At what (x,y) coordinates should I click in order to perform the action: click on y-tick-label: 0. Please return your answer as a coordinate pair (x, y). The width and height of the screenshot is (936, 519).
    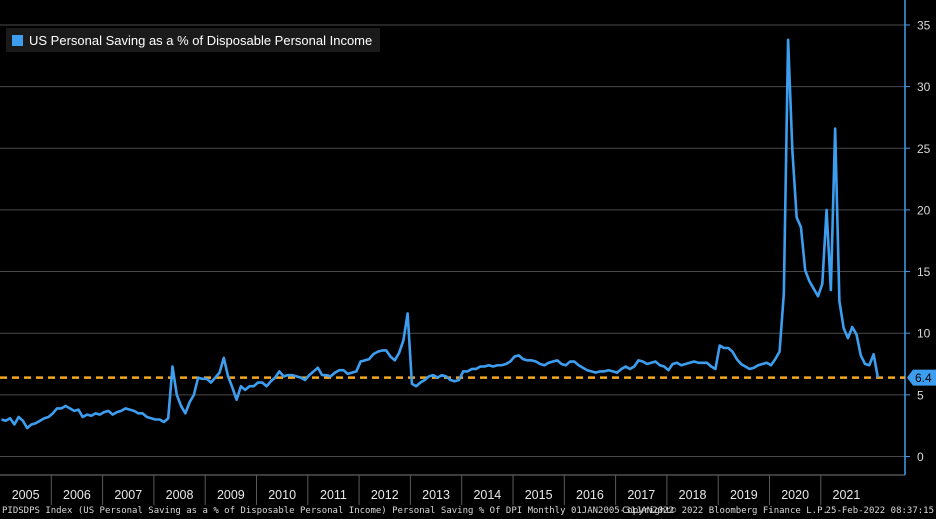
    Looking at the image, I should click on (920, 457).